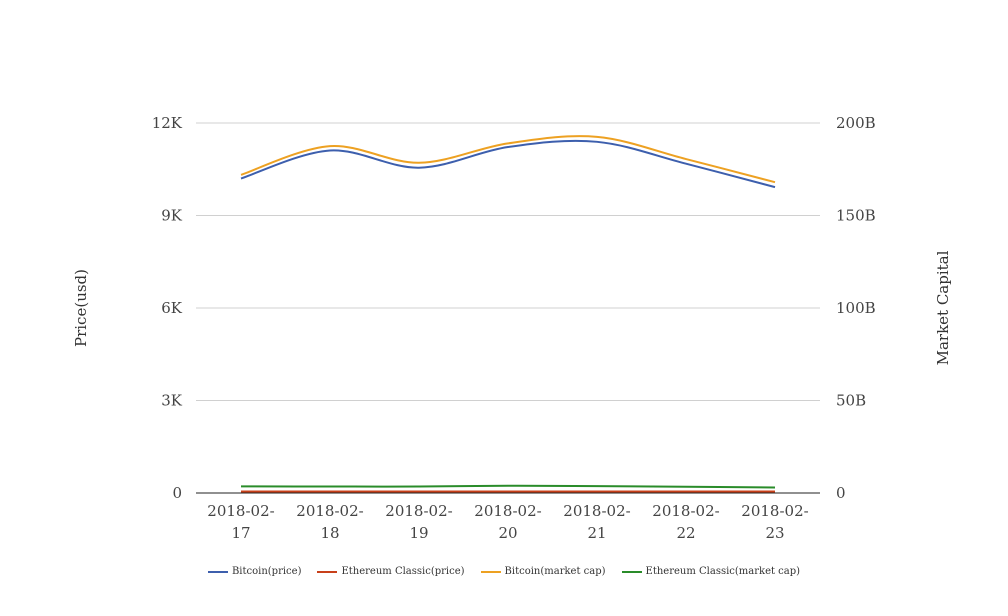 This screenshot has height=616, width=1008. What do you see at coordinates (856, 123) in the screenshot?
I see `right-tick-label: 200B` at bounding box center [856, 123].